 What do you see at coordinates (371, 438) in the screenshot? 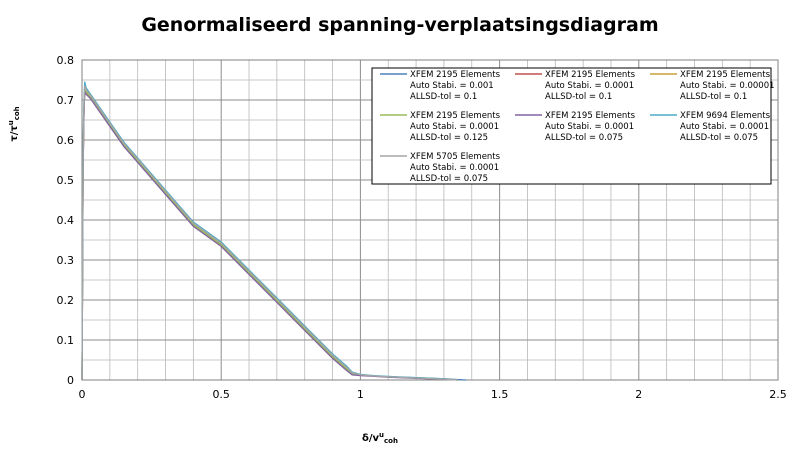
I see `x-axis-label-main: δ/v` at bounding box center [371, 438].